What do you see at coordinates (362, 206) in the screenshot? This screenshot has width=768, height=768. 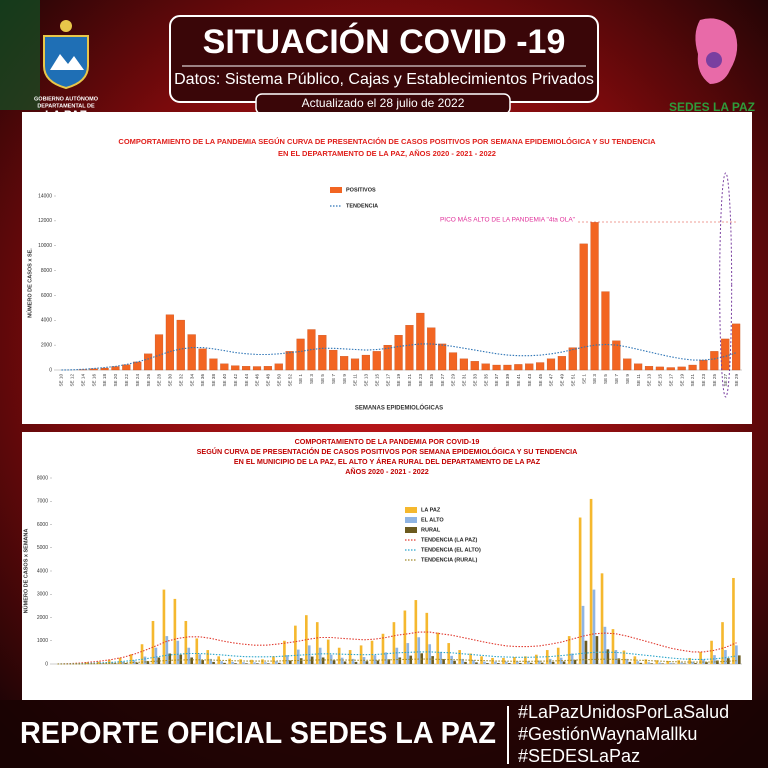 I see `legend-label: TENDENCIA` at bounding box center [362, 206].